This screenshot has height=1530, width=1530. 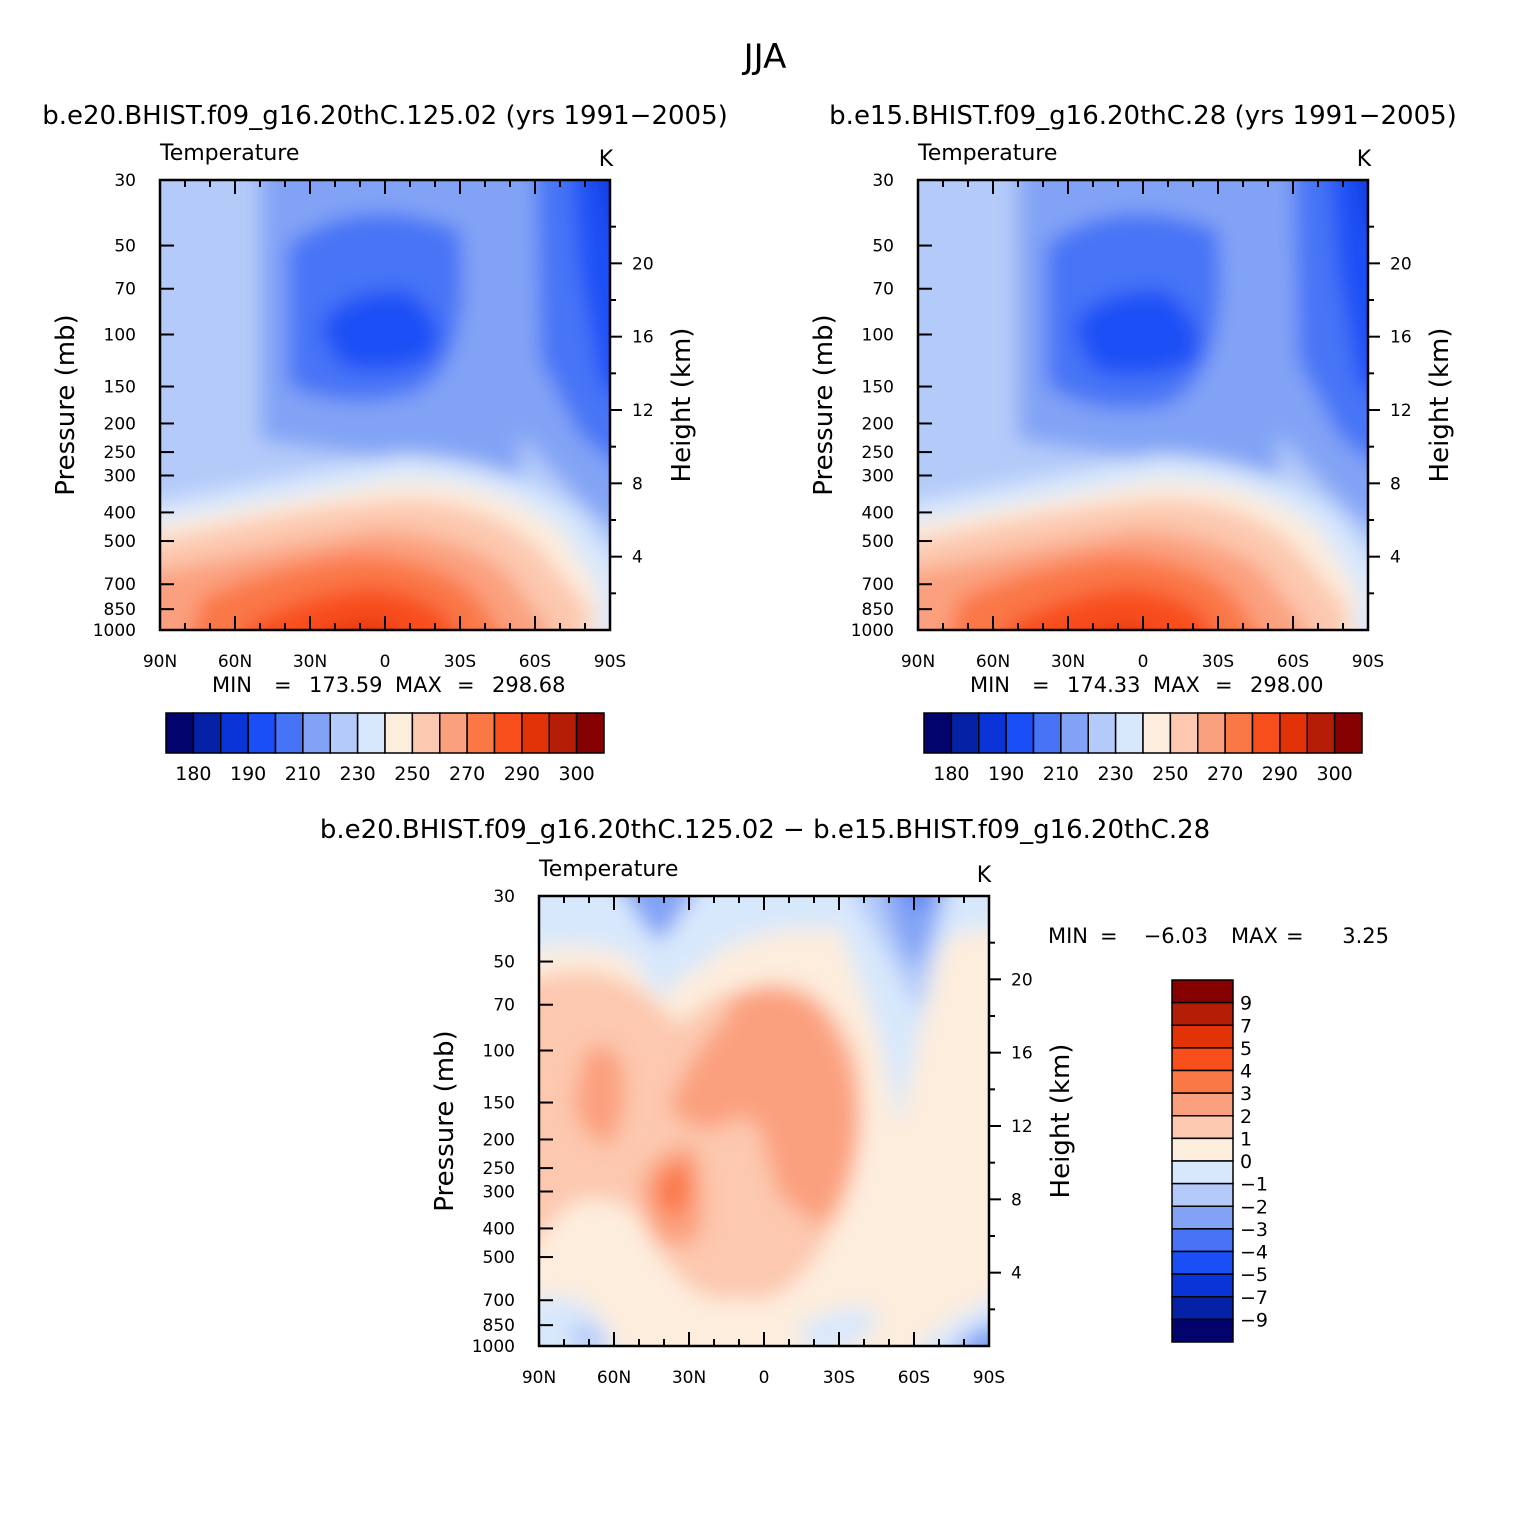 I want to click on y-tick-label: 850, so click(x=499, y=1326).